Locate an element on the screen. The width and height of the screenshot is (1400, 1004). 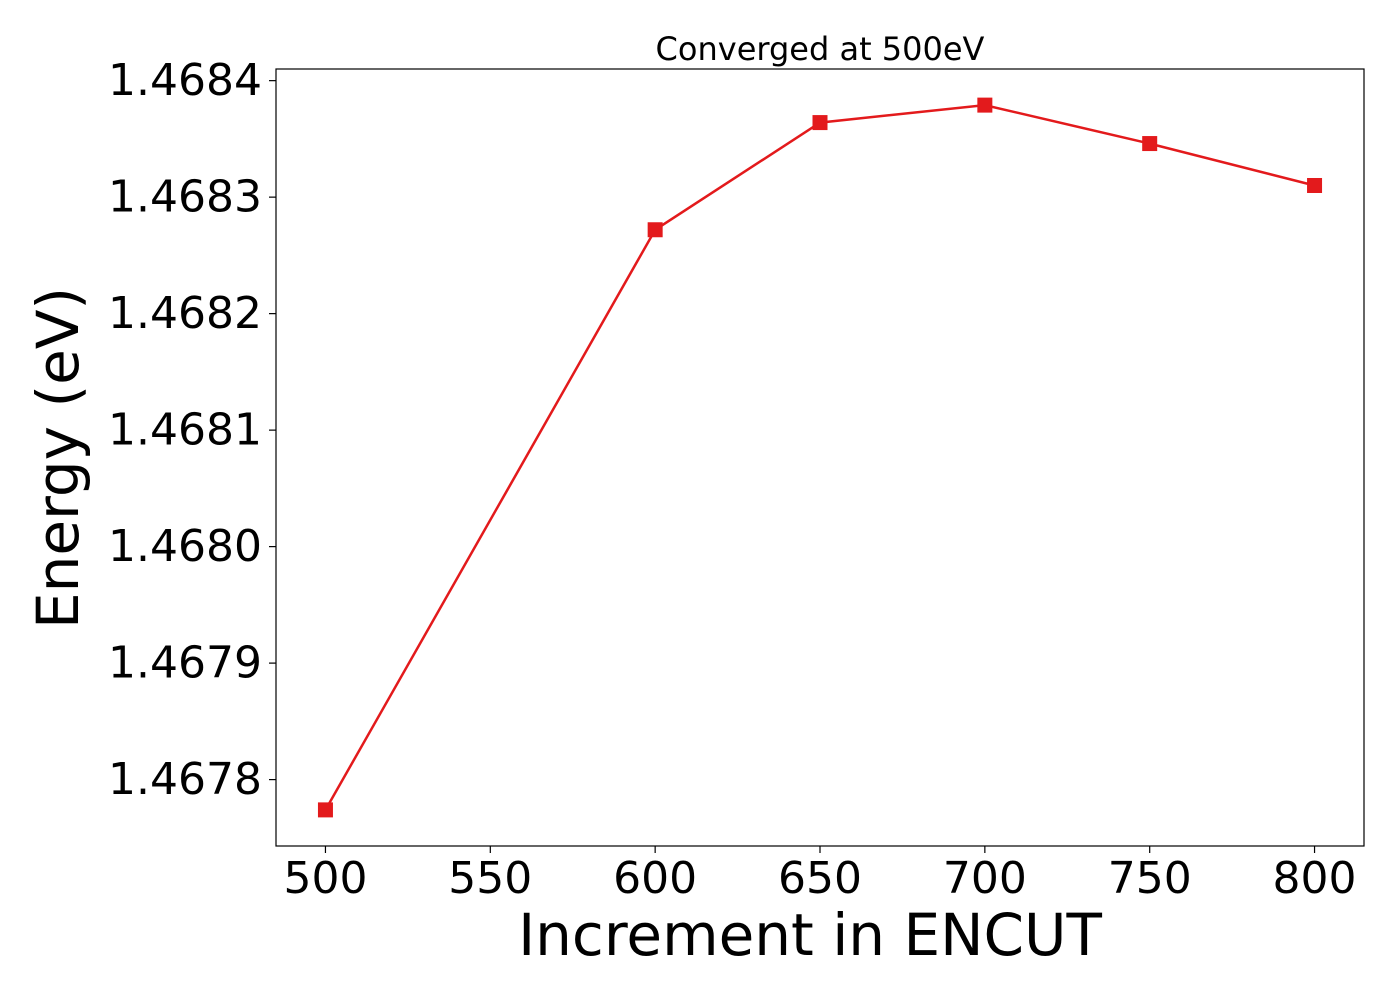
x-tick-label: 600 is located at coordinates (655, 878).